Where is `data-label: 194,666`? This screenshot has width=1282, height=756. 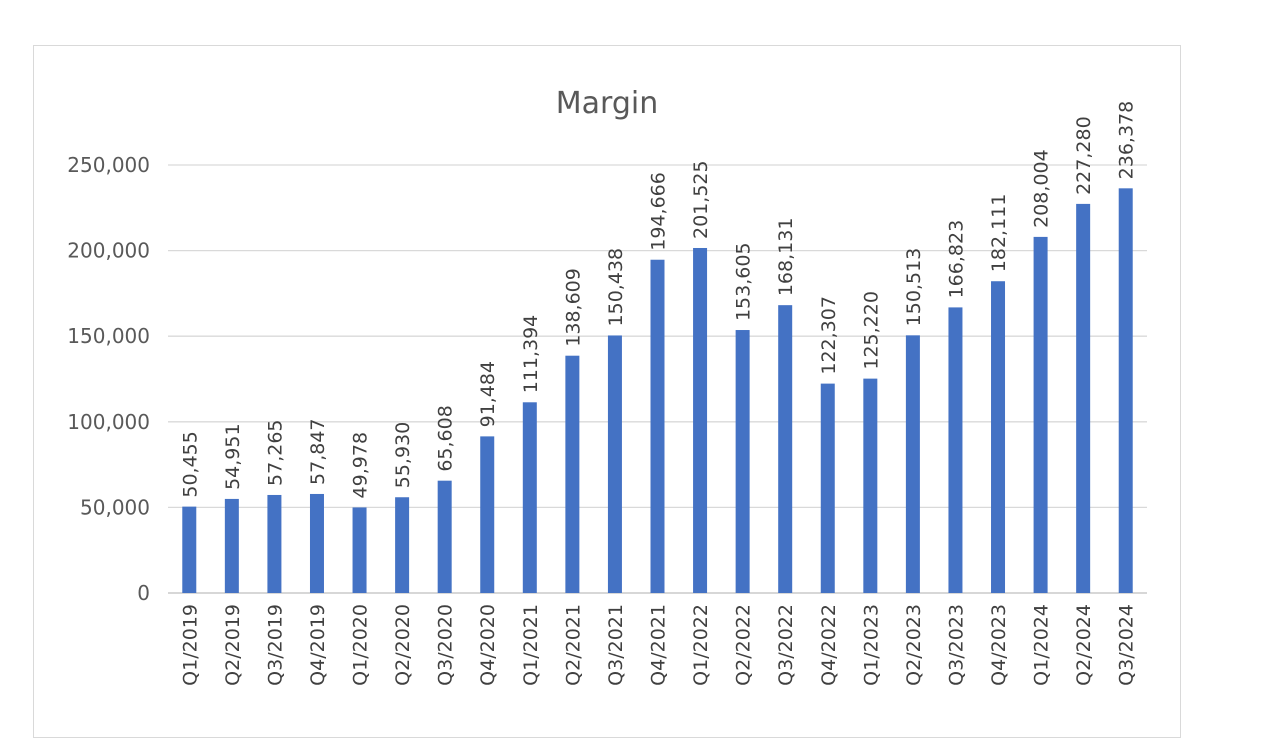 data-label: 194,666 is located at coordinates (659, 211).